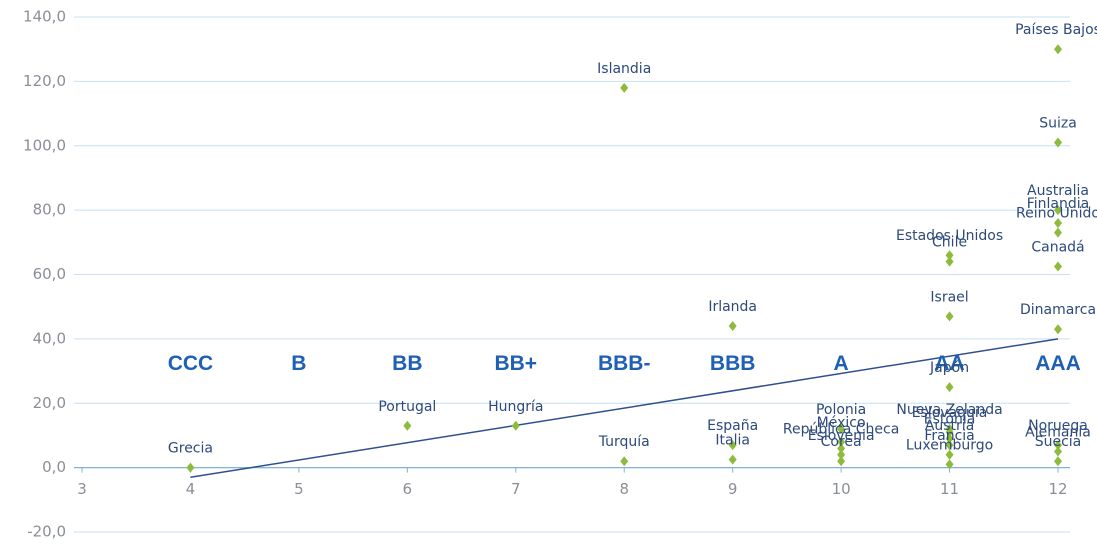  I want to click on rating-label: BB, so click(407, 363).